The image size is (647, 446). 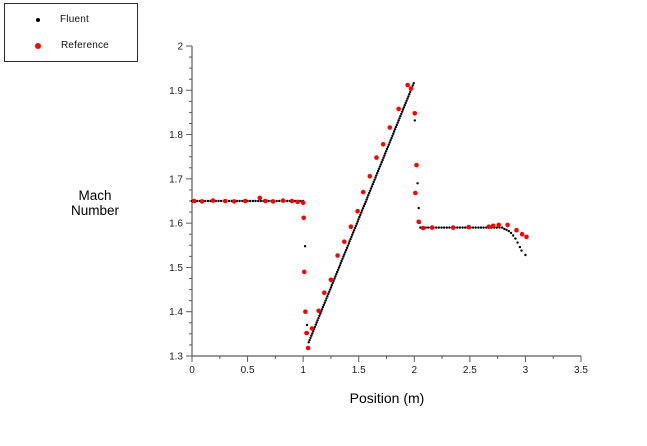 What do you see at coordinates (176, 357) in the screenshot?
I see `y-tick-label: 1.3` at bounding box center [176, 357].